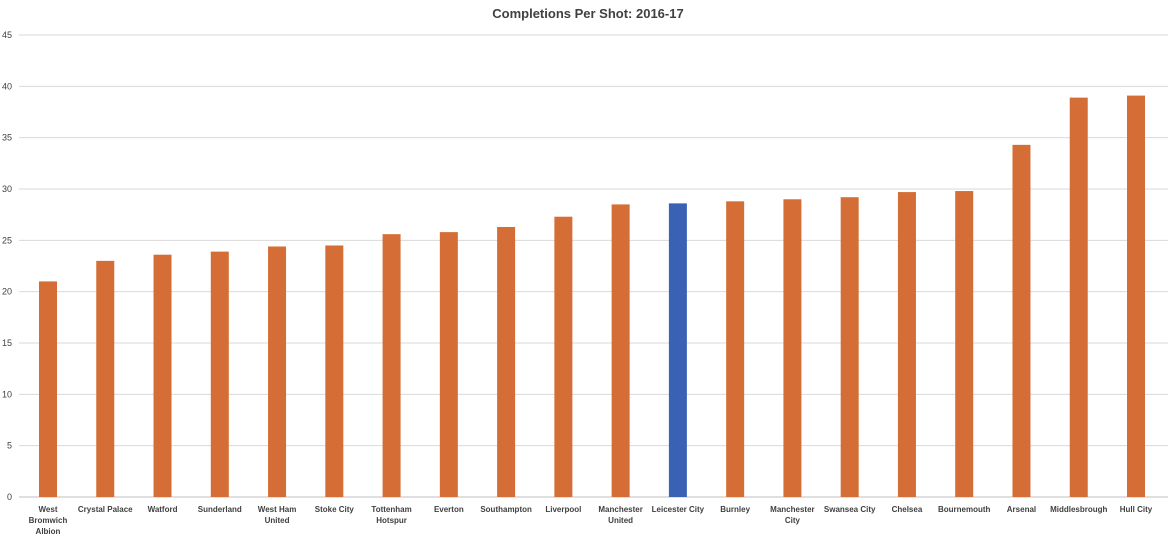  I want to click on x-tick-label: Swansea City, so click(850, 509).